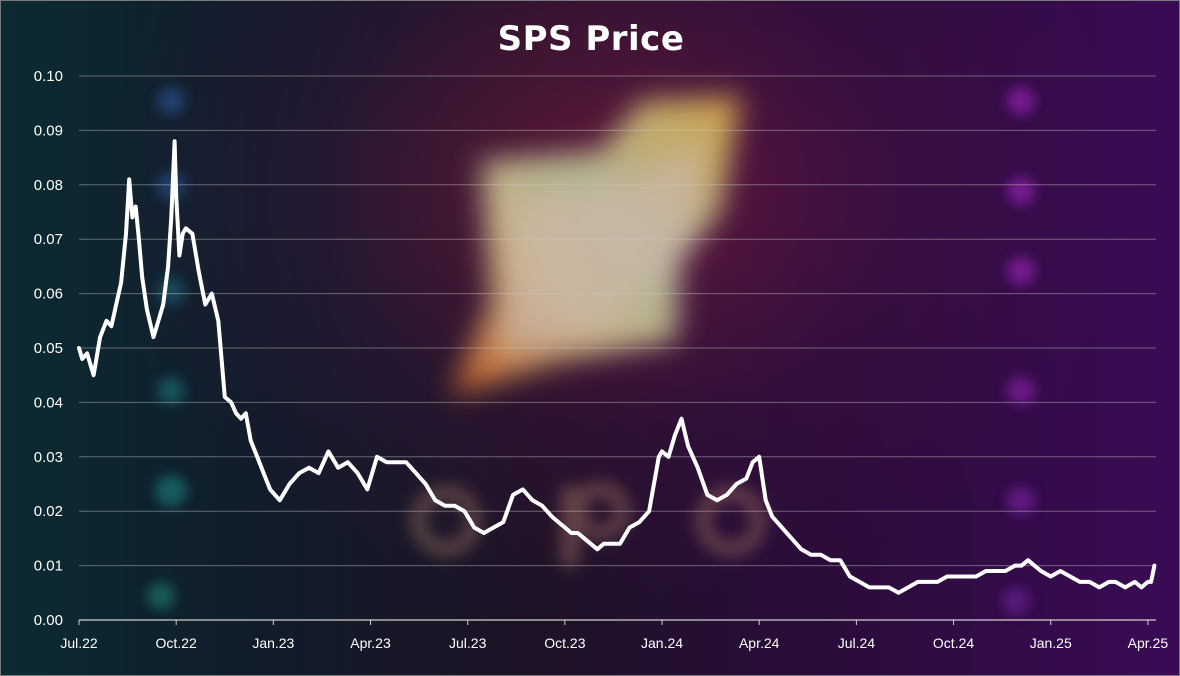 The height and width of the screenshot is (676, 1180). I want to click on y-tick-label: 0.05, so click(48, 348).